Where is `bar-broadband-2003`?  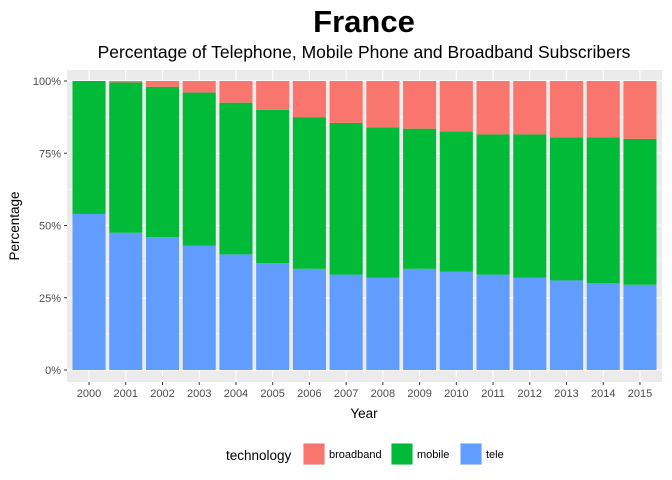 bar-broadband-2003 is located at coordinates (199, 87).